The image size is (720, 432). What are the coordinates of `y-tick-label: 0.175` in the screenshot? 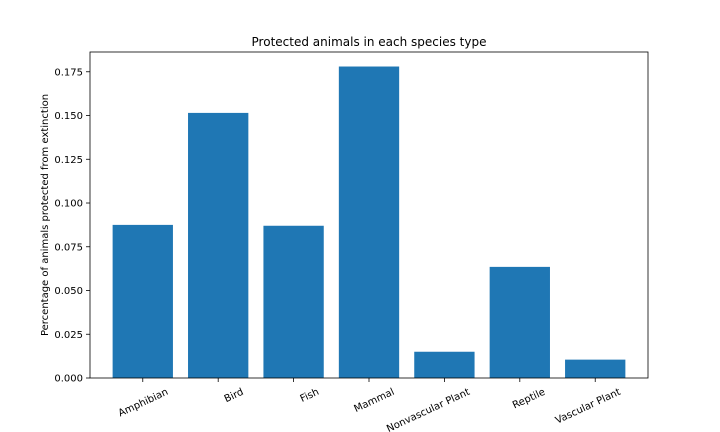 It's located at (68, 72).